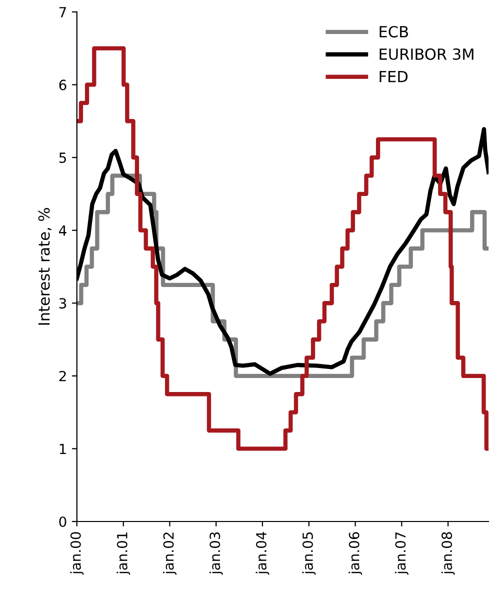 The width and height of the screenshot is (496, 596). I want to click on x-tick-label: jan.02, so click(169, 553).